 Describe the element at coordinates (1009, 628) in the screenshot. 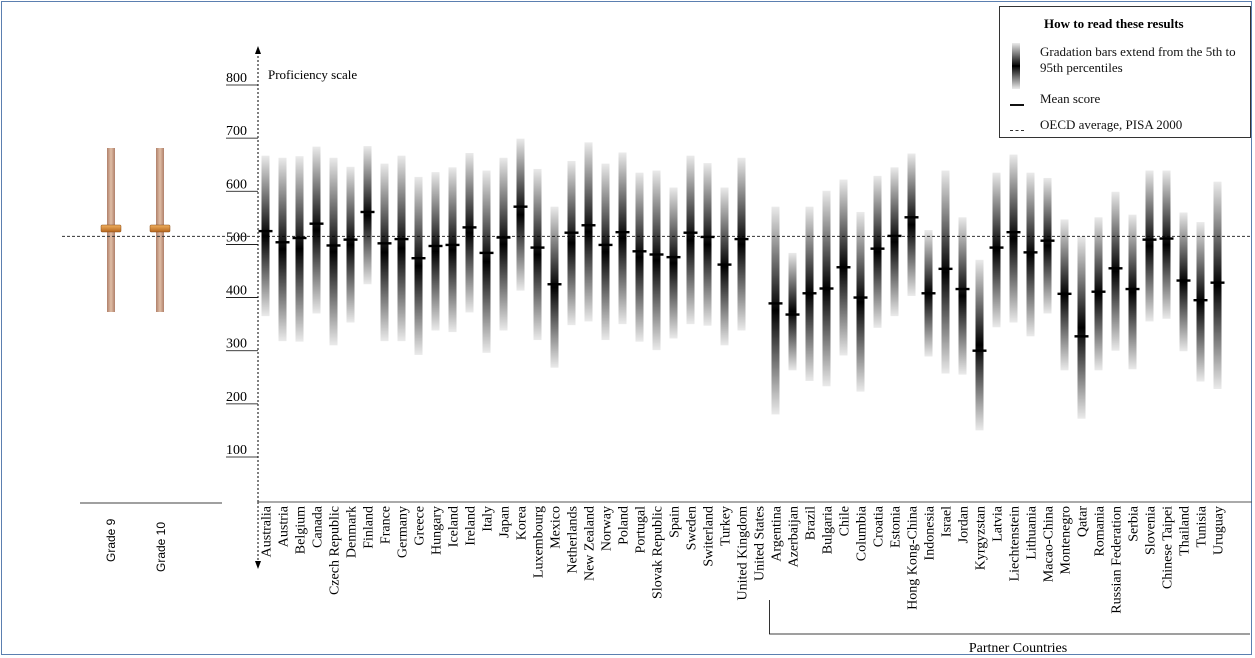

I see `partner-bracket: Partner Countries` at that location.